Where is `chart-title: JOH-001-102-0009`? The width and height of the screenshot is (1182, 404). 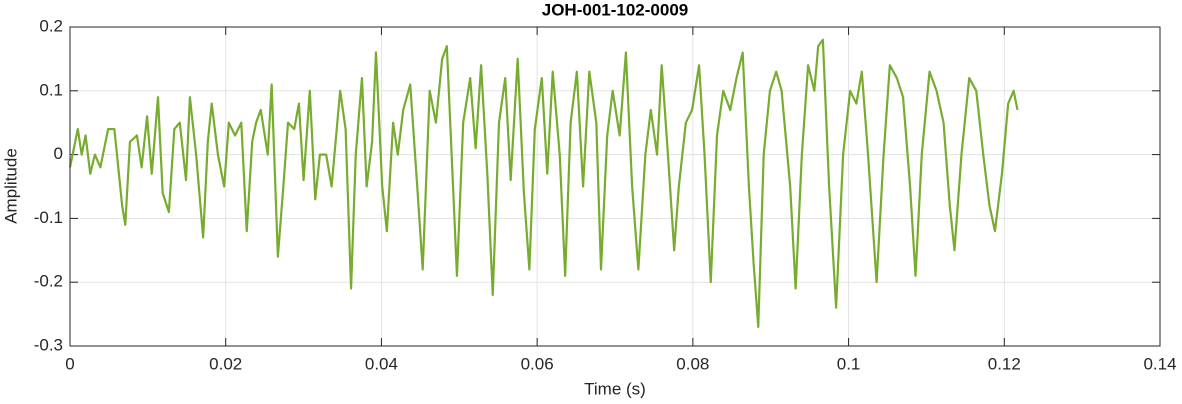 chart-title: JOH-001-102-0009 is located at coordinates (615, 9).